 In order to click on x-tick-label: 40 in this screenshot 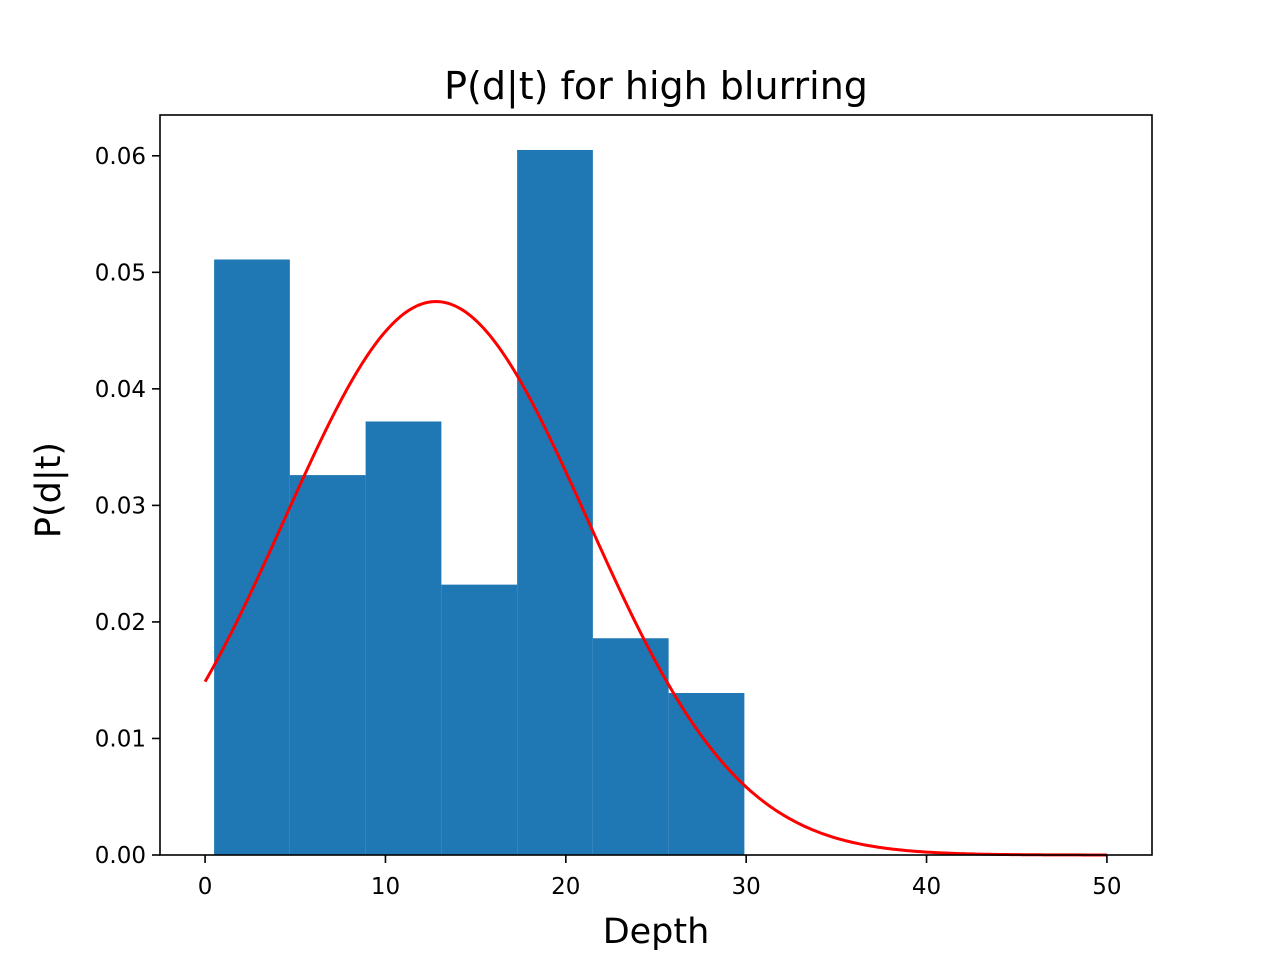, I will do `click(926, 887)`.